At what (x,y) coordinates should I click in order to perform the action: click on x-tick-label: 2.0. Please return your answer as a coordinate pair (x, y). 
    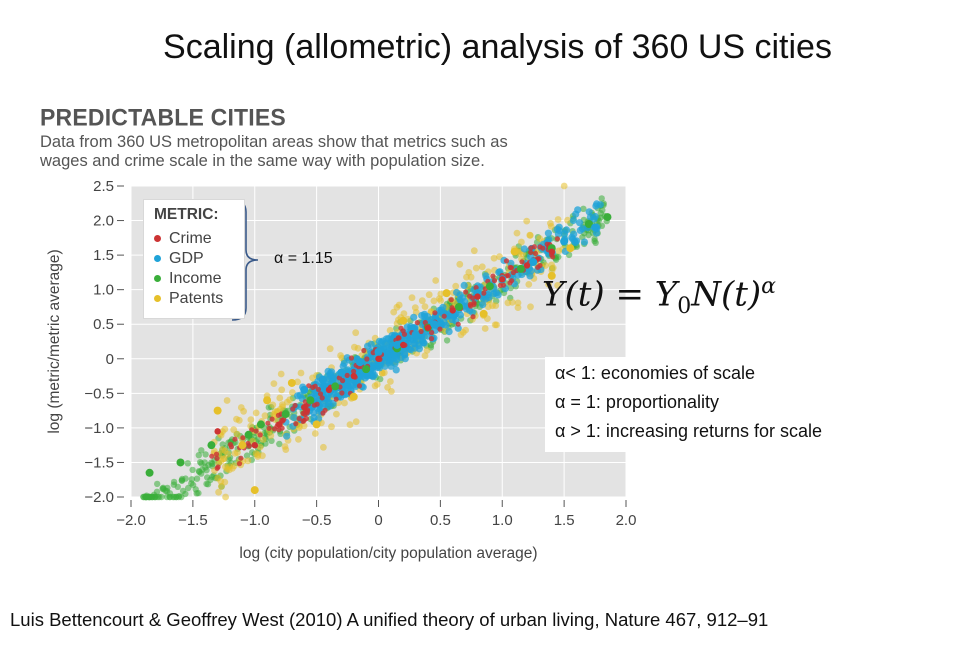
    Looking at the image, I should click on (626, 520).